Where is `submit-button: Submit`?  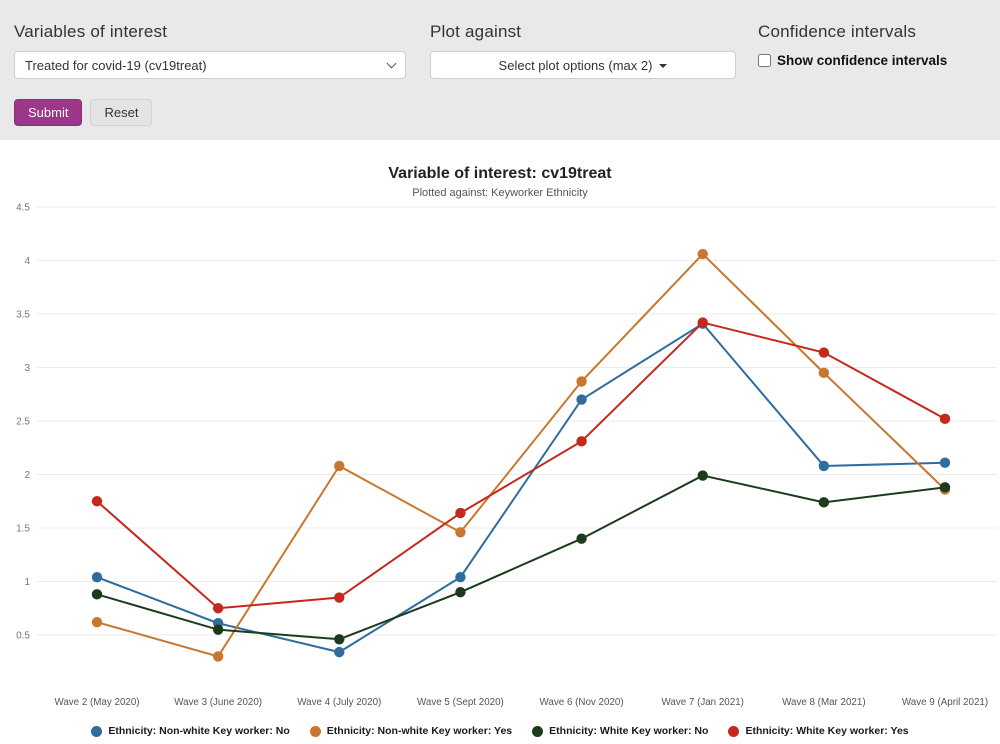
submit-button: Submit is located at coordinates (48, 112).